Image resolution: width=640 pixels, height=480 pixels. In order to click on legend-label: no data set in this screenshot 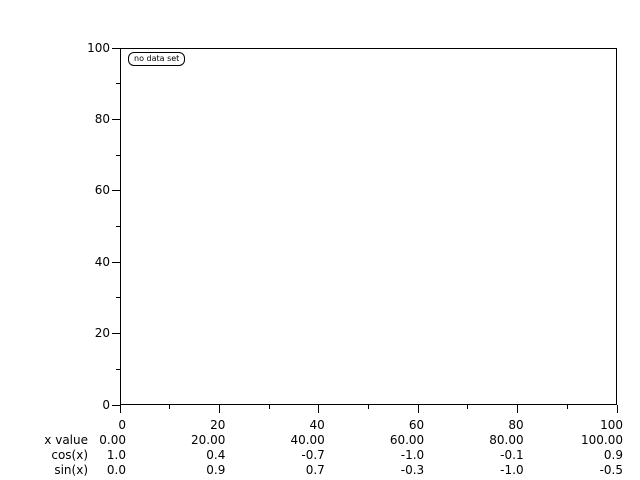, I will do `click(157, 58)`.